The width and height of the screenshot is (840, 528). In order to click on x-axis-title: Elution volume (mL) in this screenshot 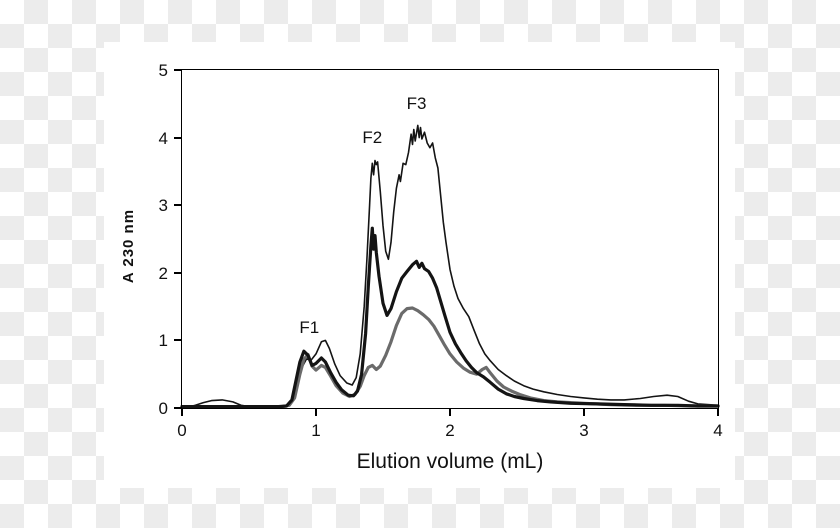, I will do `click(450, 461)`.